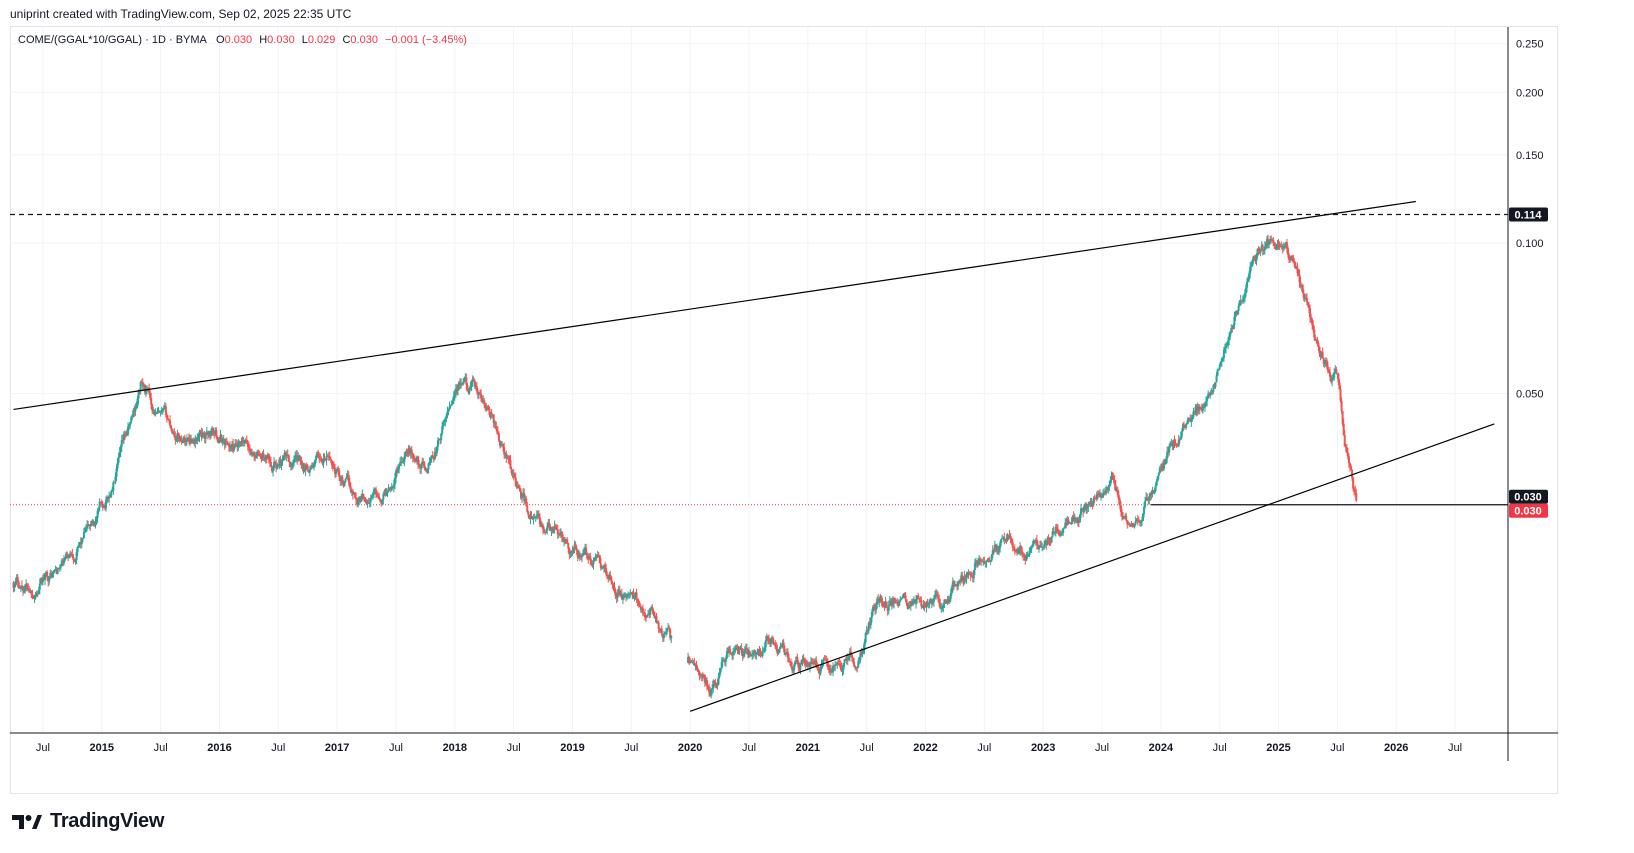 This screenshot has height=853, width=1634. What do you see at coordinates (1043, 748) in the screenshot?
I see `x-tick-label: 2023` at bounding box center [1043, 748].